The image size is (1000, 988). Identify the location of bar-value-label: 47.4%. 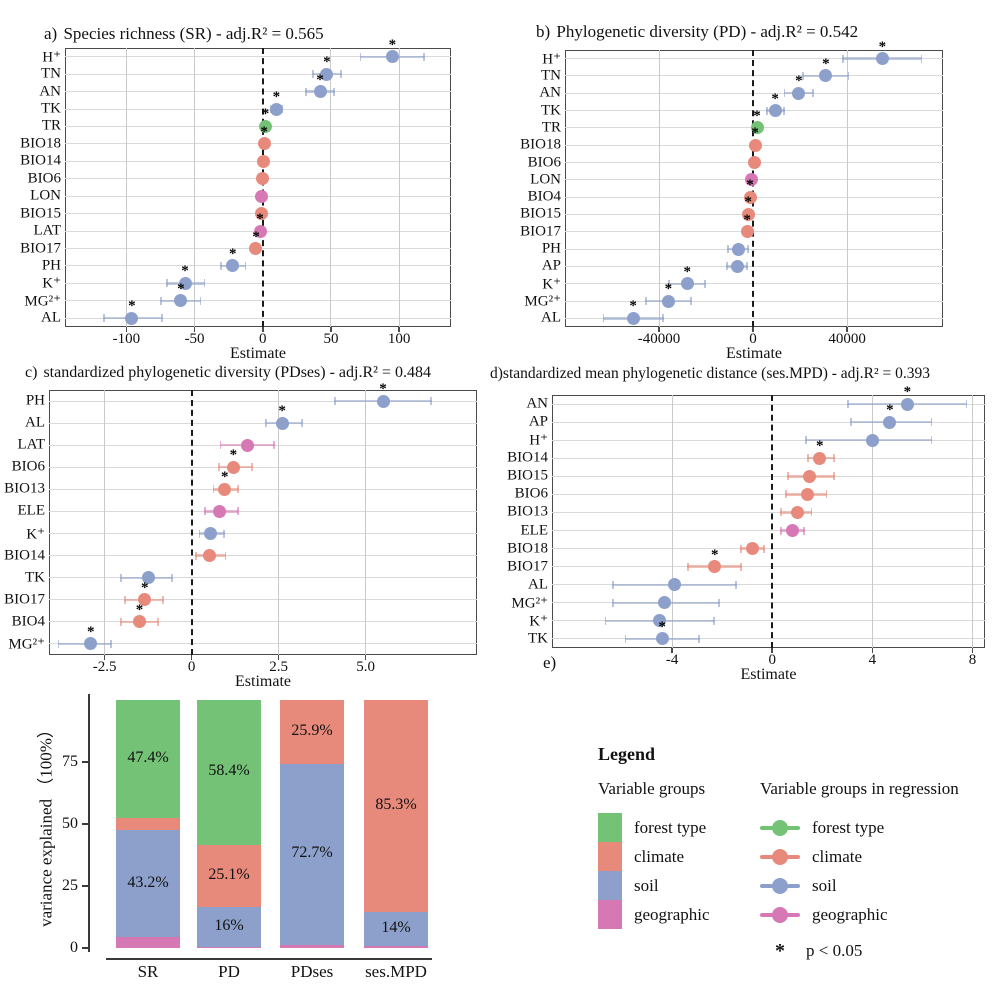
(148, 758).